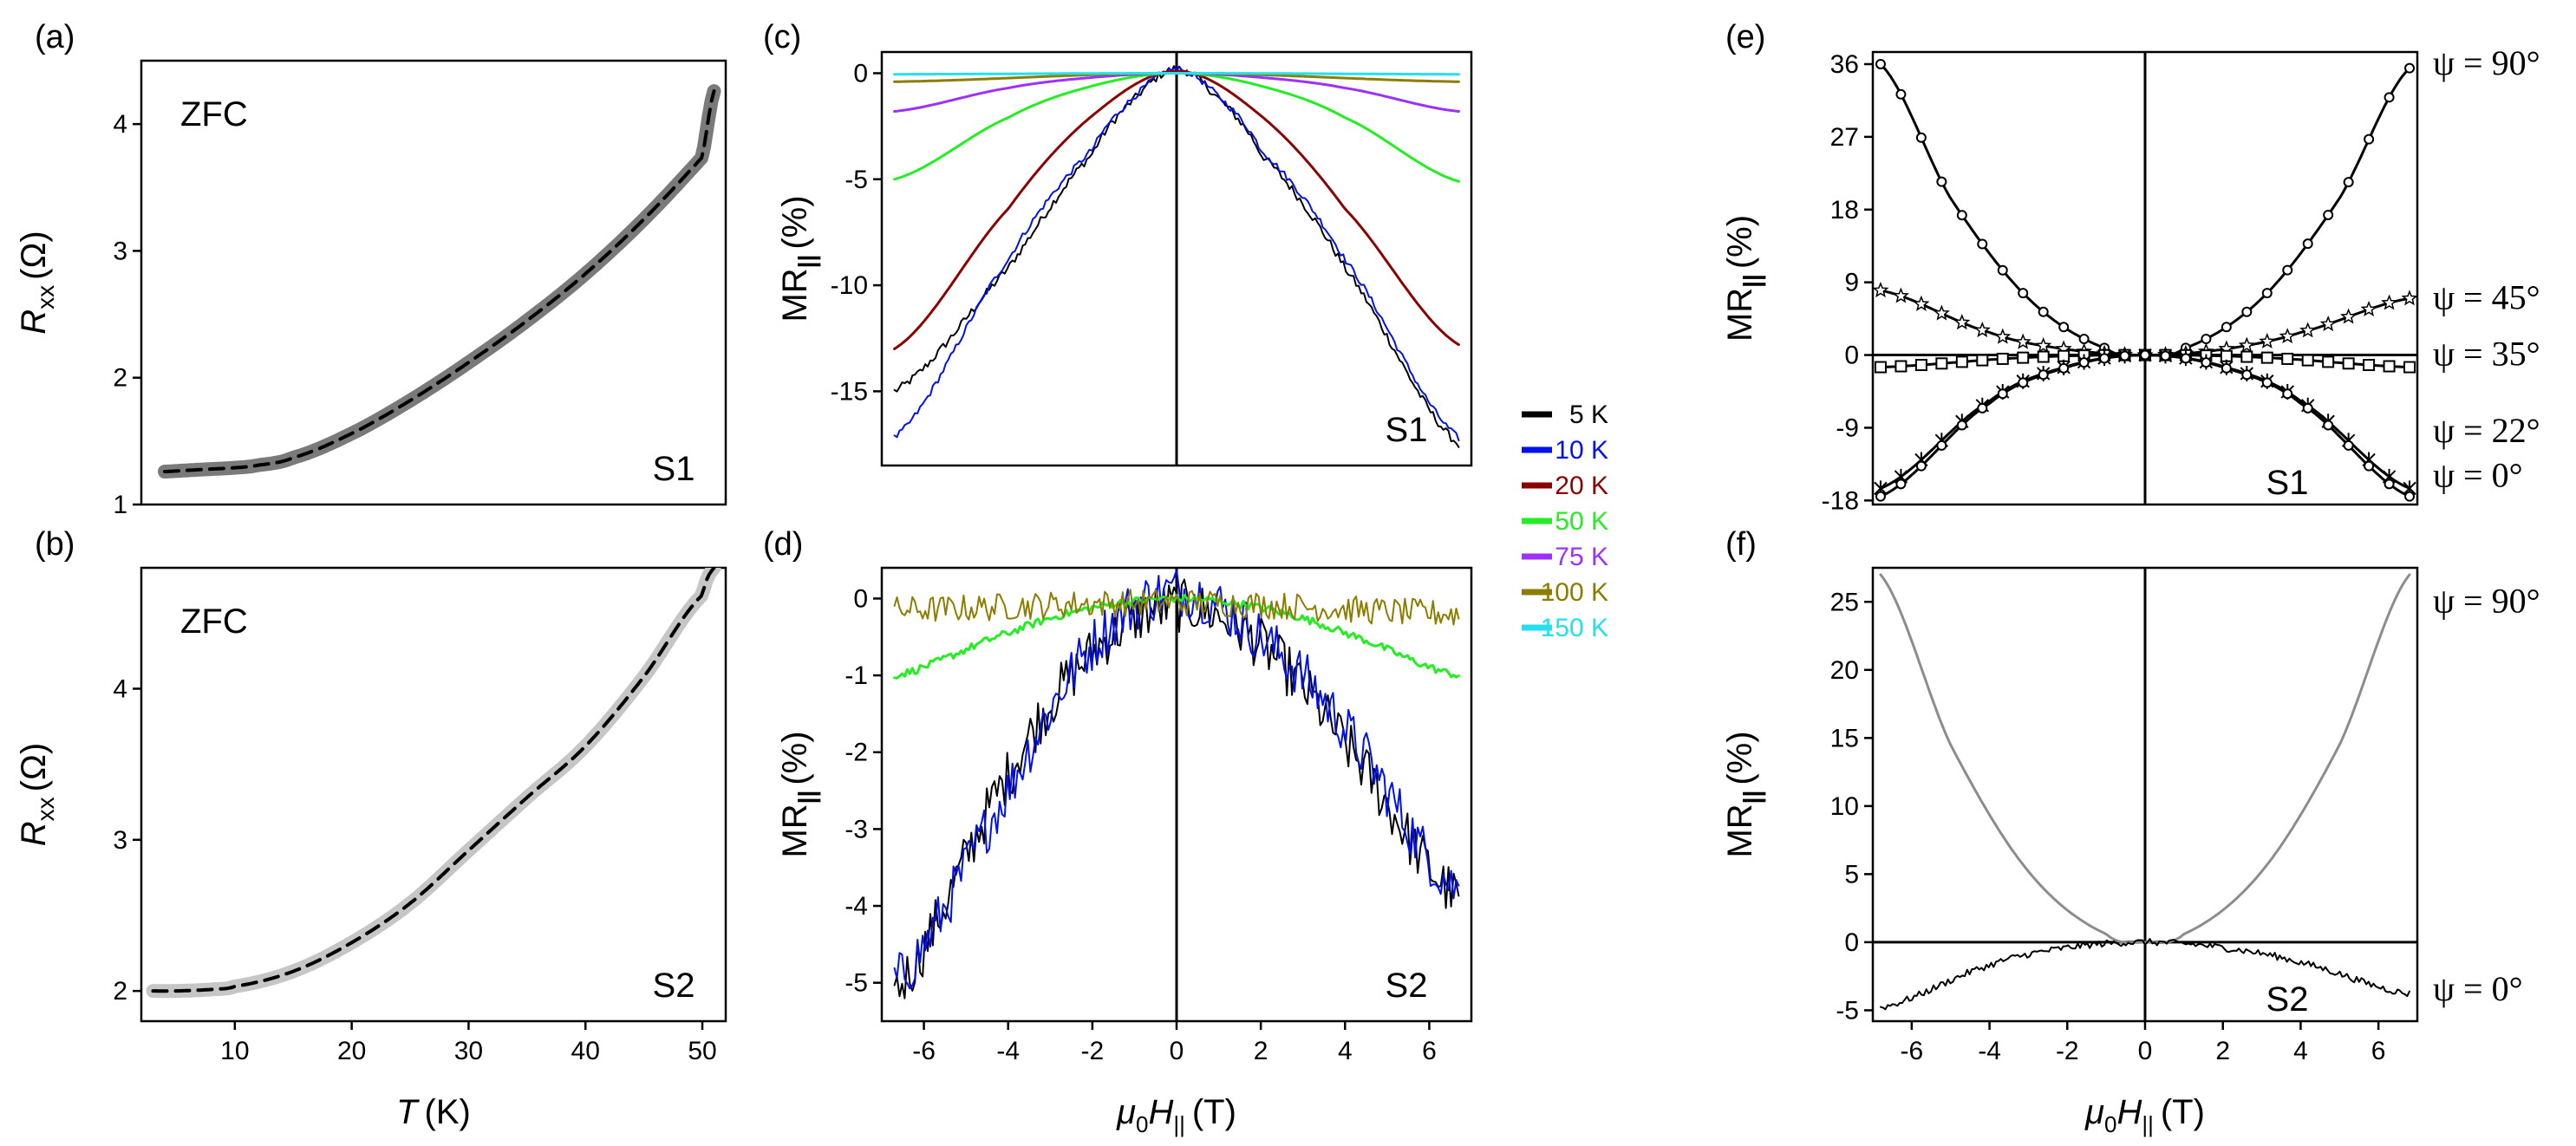  What do you see at coordinates (37, 795) in the screenshot?
I see `y-axis-label: Rxx (Ω)` at bounding box center [37, 795].